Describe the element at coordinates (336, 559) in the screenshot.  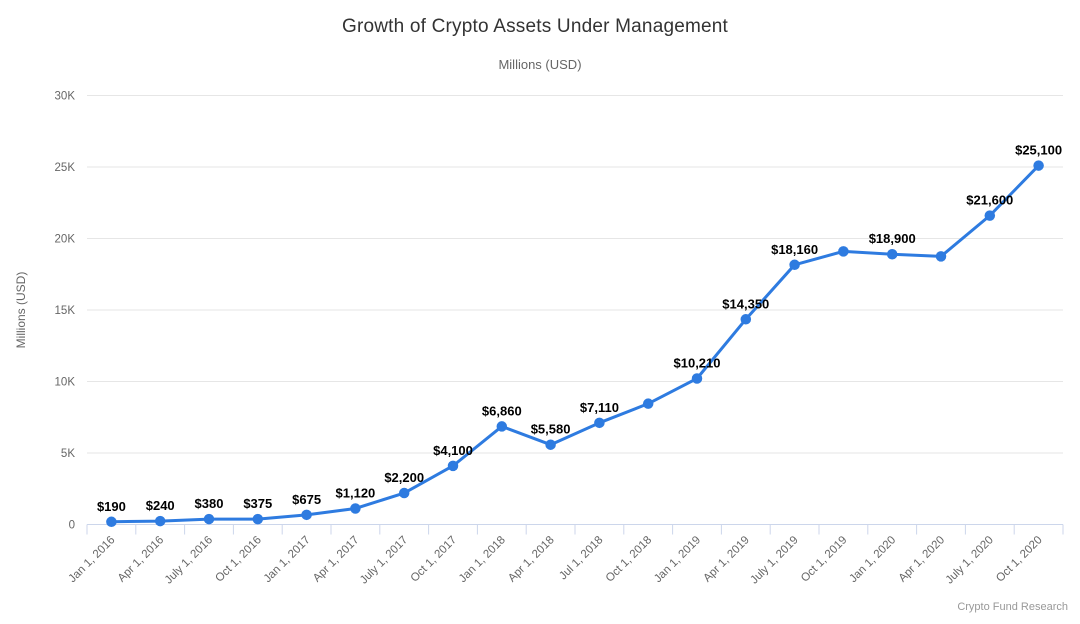
I see `x-tick-label: Apr 1, 2017` at that location.